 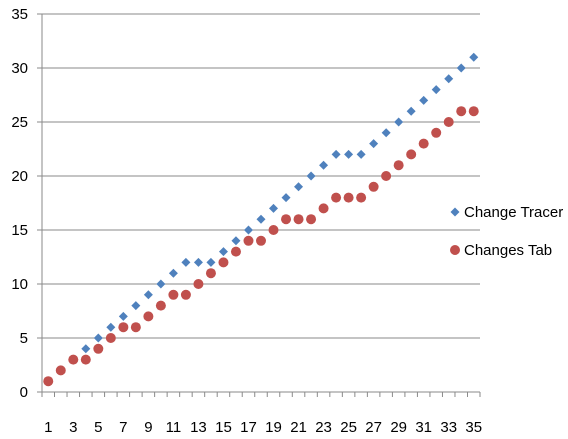 What do you see at coordinates (248, 427) in the screenshot?
I see `x-tick-label-17: 17` at bounding box center [248, 427].